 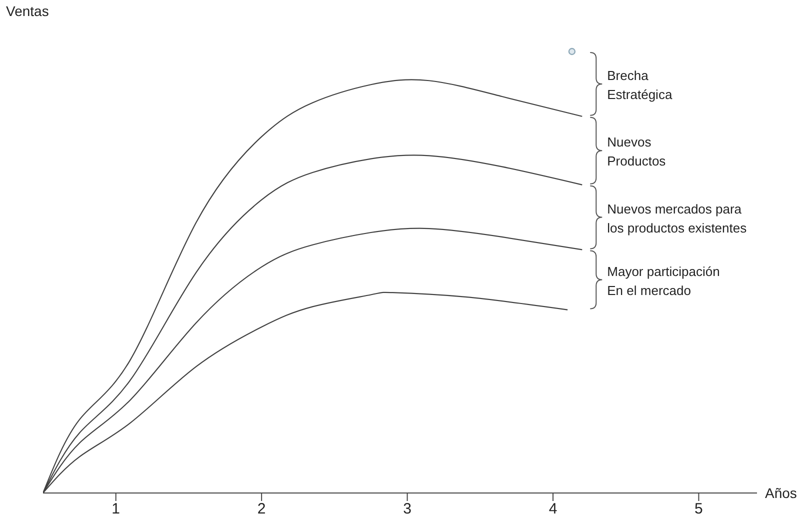 What do you see at coordinates (636, 151) in the screenshot?
I see `annotation: Nuevos Productos` at bounding box center [636, 151].